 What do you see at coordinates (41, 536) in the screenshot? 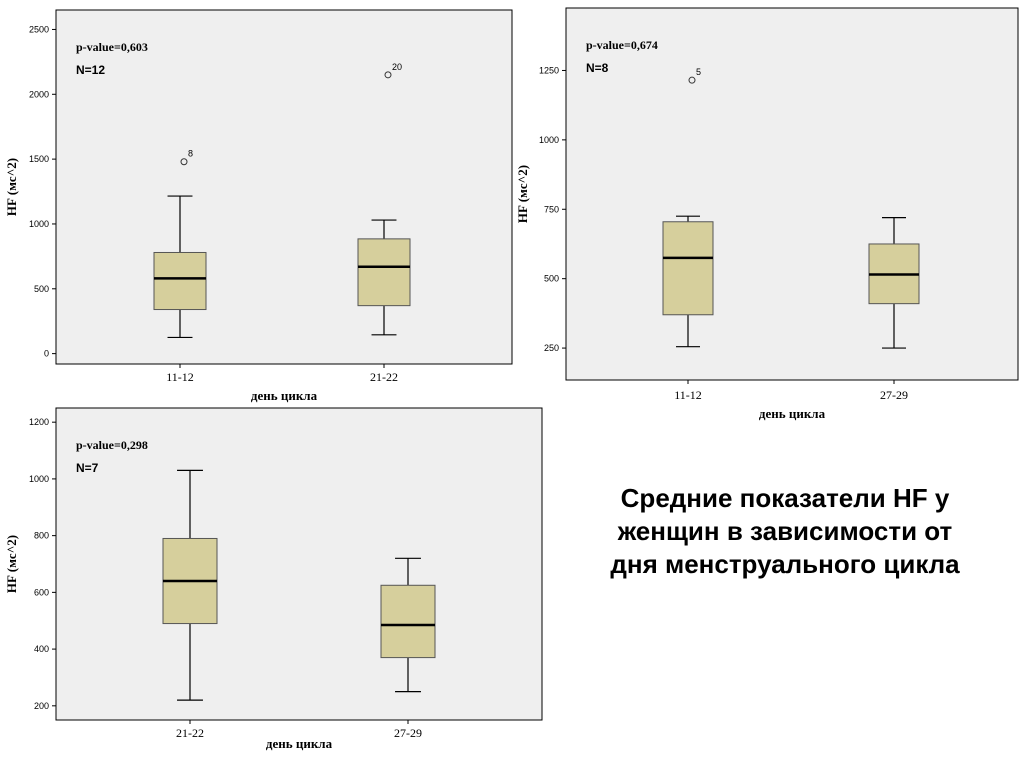
I see `y-tick-label: 800` at bounding box center [41, 536].